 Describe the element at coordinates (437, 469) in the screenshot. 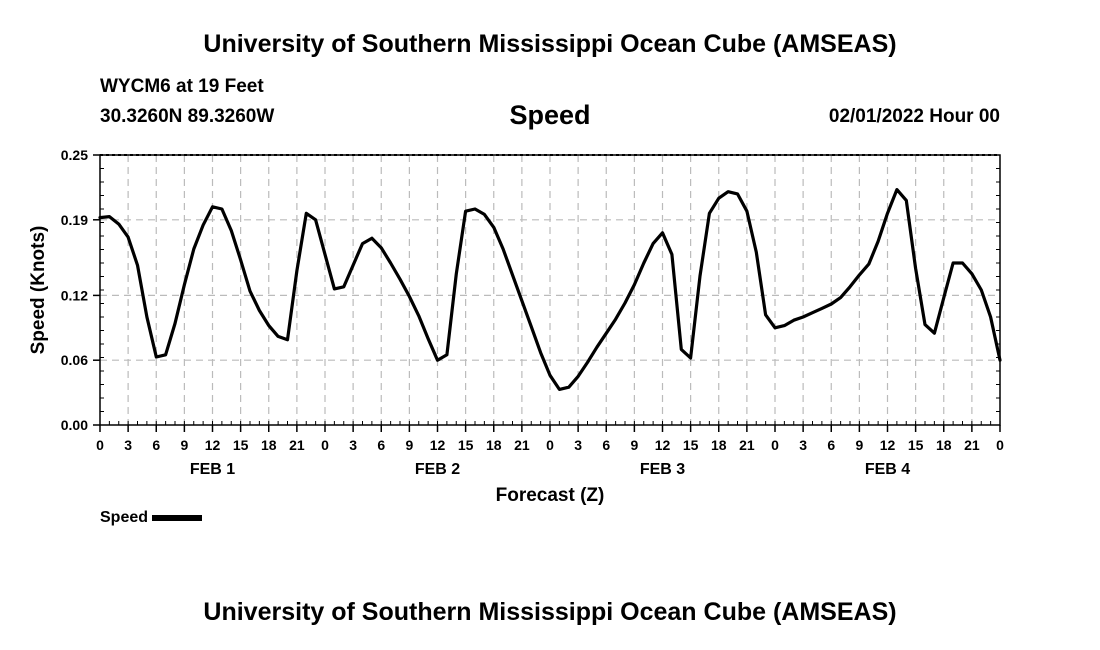

I see `day-label: FEB 2` at that location.